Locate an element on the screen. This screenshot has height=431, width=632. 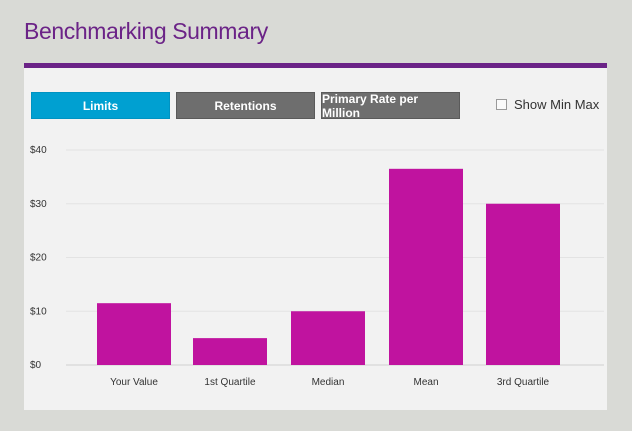
bar-median is located at coordinates (328, 338).